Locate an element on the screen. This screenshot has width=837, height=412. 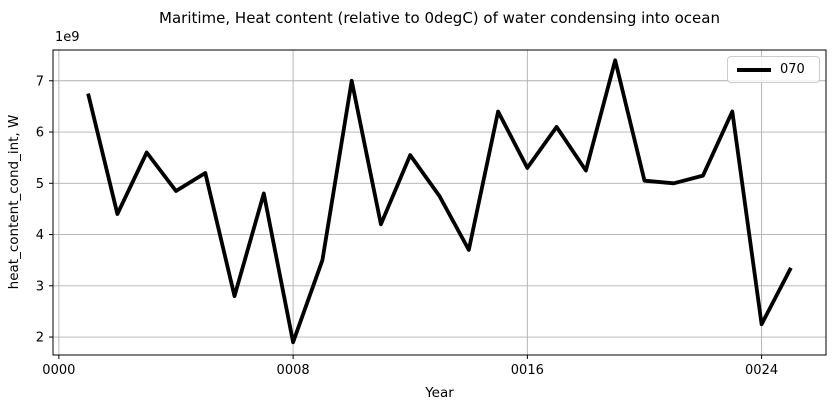
x-tick-label: 0016 is located at coordinates (527, 370).